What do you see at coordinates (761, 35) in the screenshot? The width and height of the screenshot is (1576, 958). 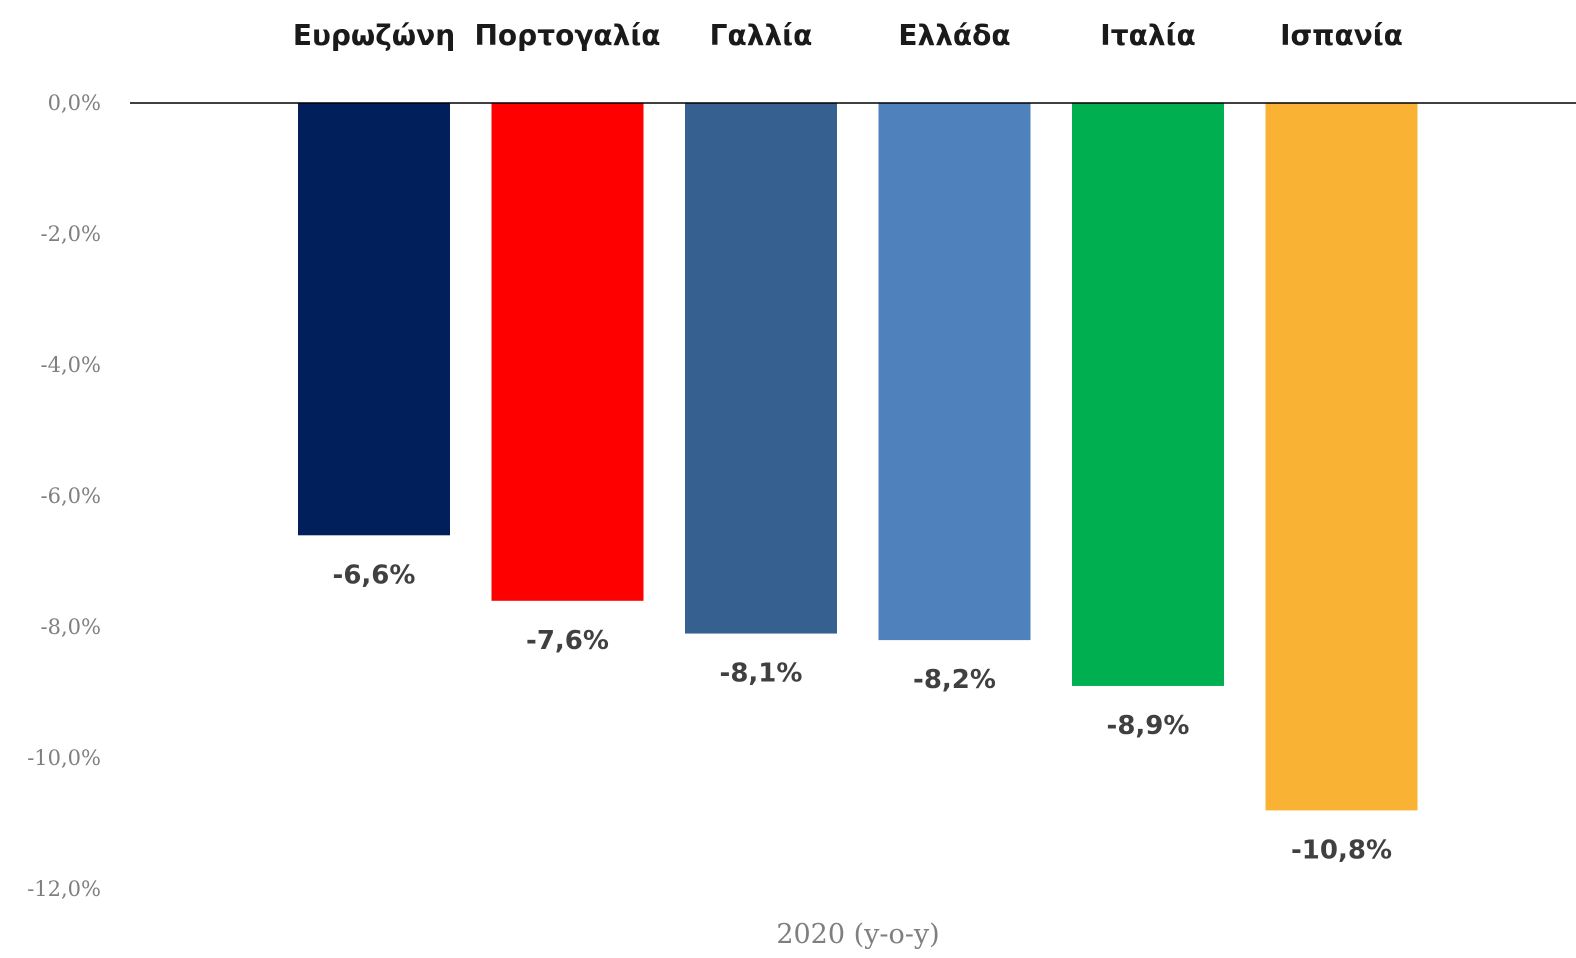 I see `category-label: Γαλλία` at bounding box center [761, 35].